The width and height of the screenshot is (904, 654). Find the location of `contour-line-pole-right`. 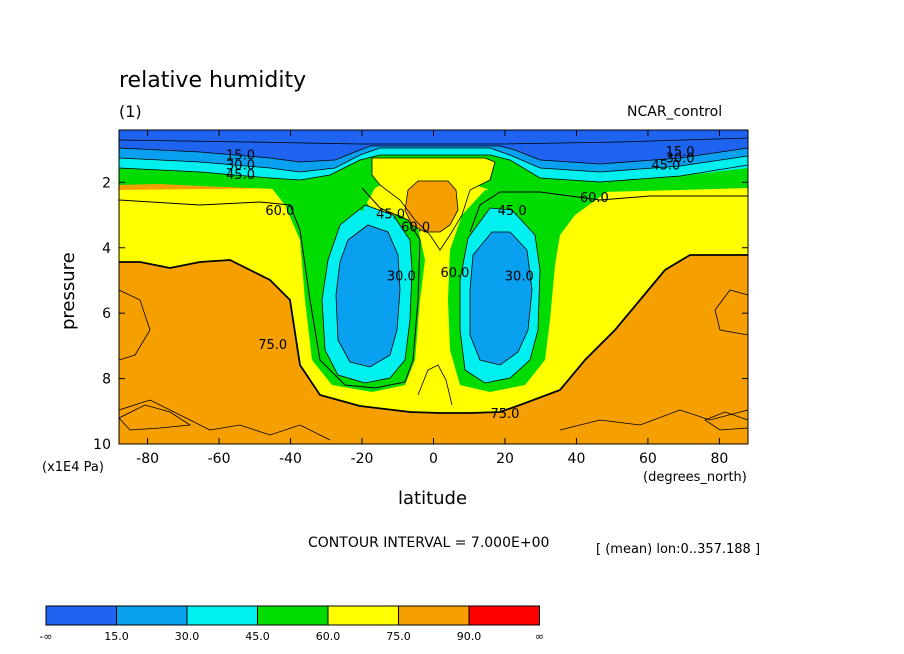

contour-line-pole-right is located at coordinates (726, 421).